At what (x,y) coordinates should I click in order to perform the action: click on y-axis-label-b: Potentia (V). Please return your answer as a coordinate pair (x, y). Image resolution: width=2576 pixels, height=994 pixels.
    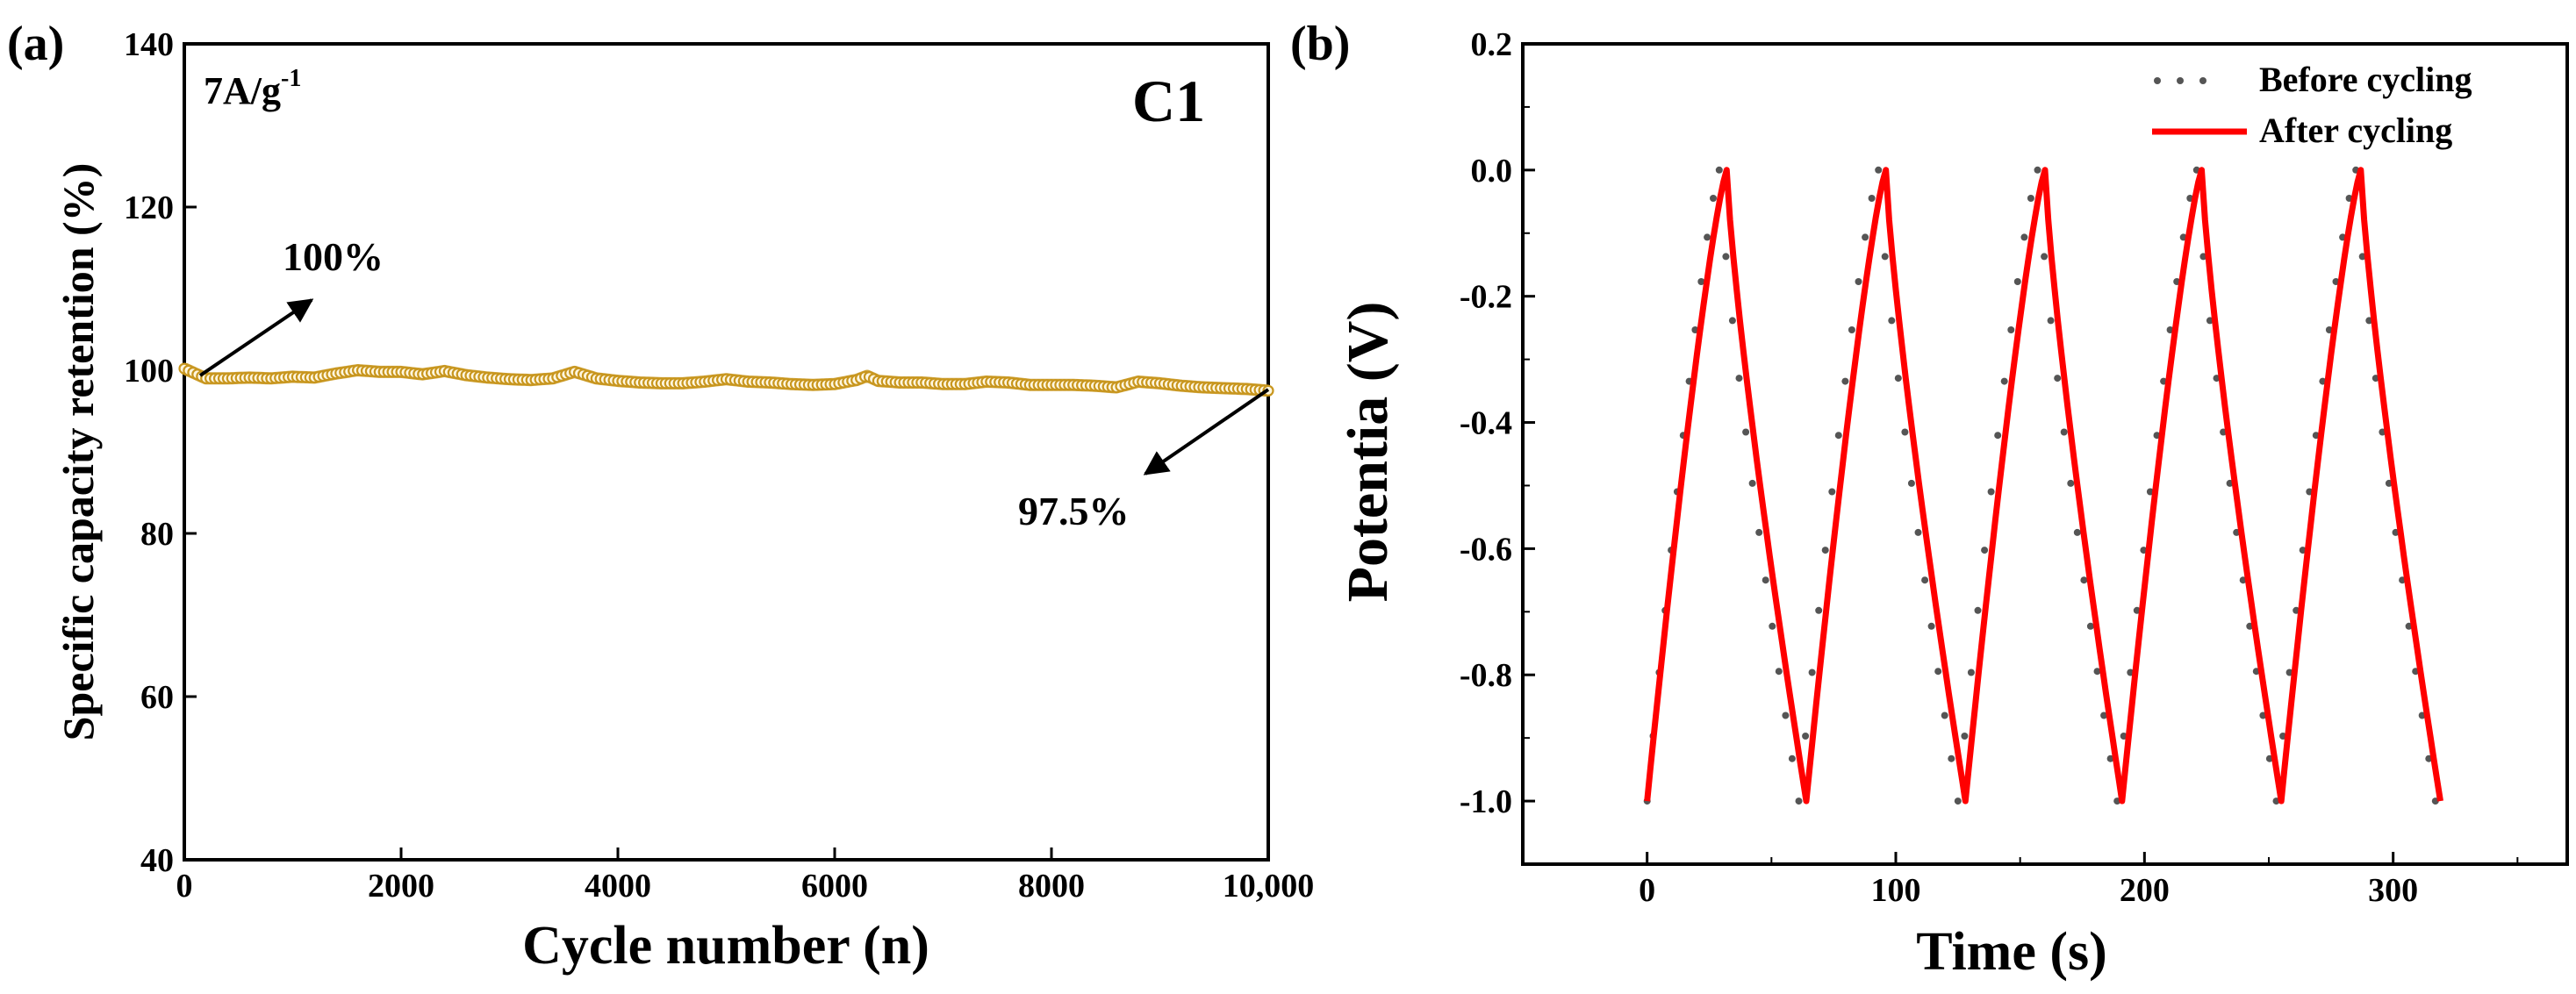
    Looking at the image, I should click on (1368, 452).